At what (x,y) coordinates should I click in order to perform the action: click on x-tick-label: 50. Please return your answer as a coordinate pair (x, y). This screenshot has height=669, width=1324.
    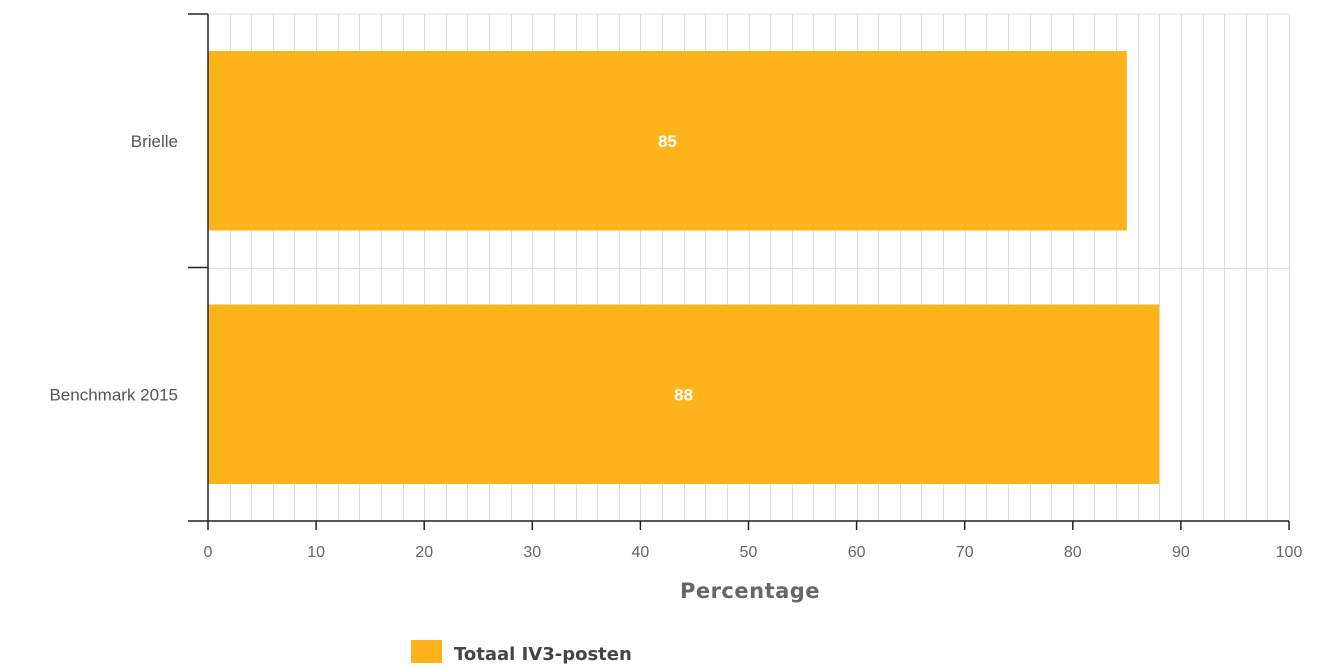
    Looking at the image, I should click on (749, 552).